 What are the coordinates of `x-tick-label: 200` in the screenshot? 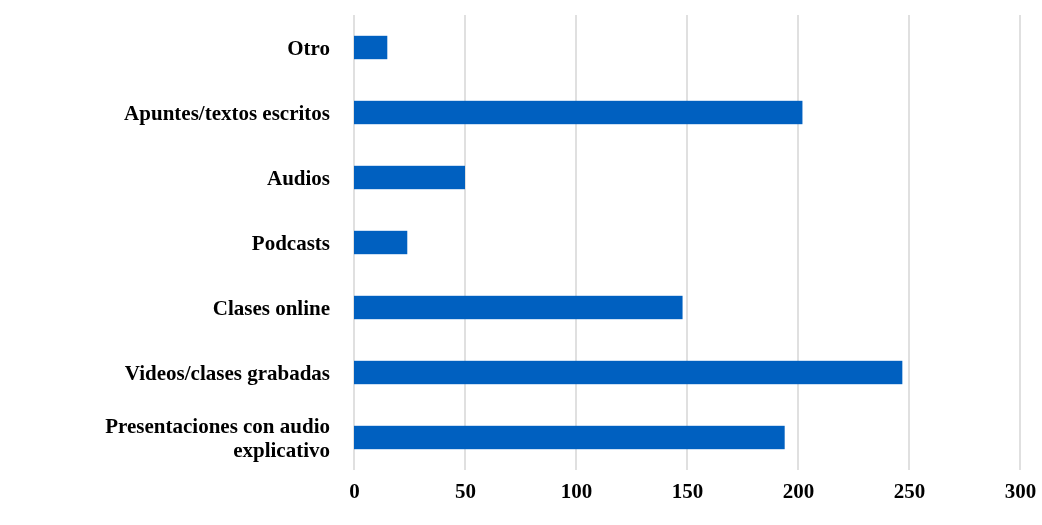 It's located at (798, 490).